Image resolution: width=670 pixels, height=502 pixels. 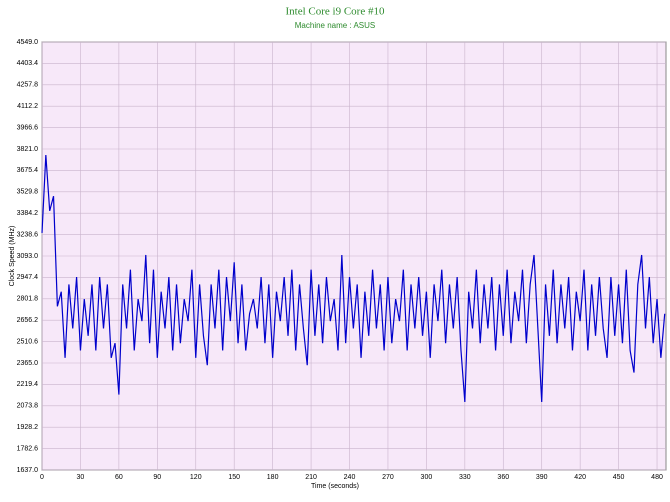 What do you see at coordinates (335, 486) in the screenshot?
I see `x-axis-label: Time (seconds)` at bounding box center [335, 486].